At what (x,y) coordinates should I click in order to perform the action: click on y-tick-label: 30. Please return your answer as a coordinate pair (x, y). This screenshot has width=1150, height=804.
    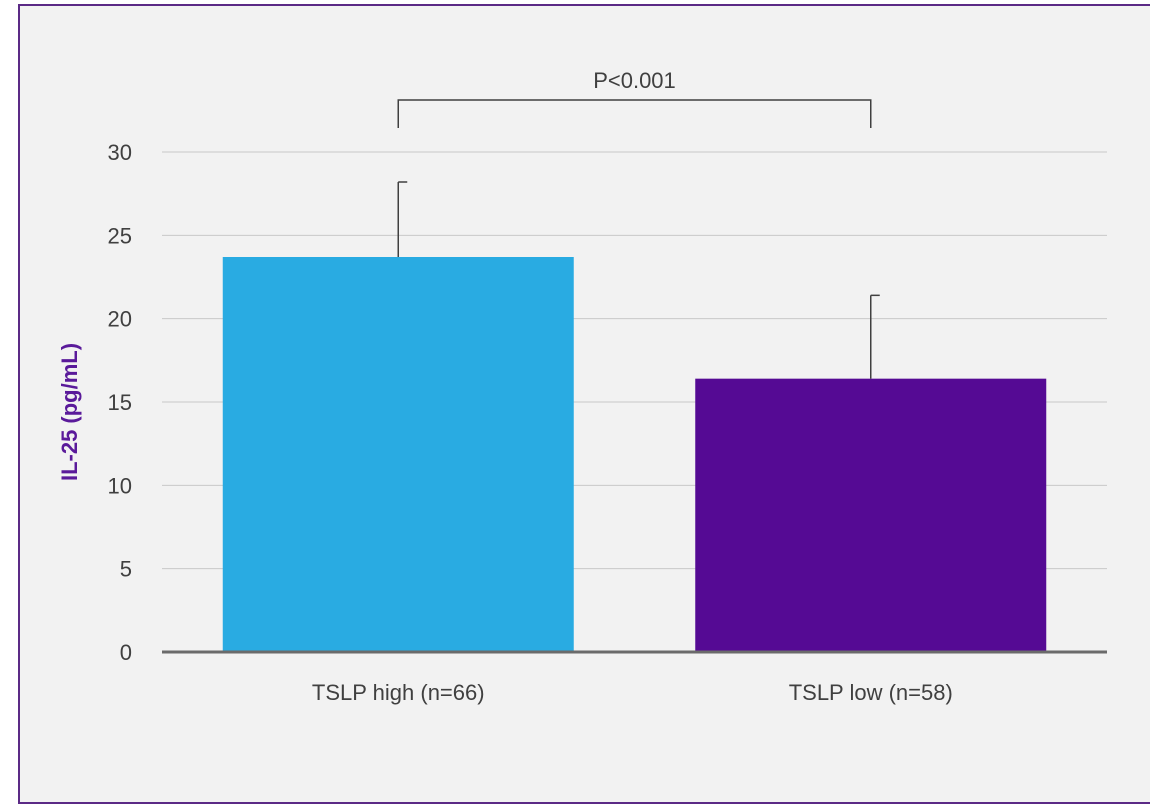
    Looking at the image, I should click on (120, 152).